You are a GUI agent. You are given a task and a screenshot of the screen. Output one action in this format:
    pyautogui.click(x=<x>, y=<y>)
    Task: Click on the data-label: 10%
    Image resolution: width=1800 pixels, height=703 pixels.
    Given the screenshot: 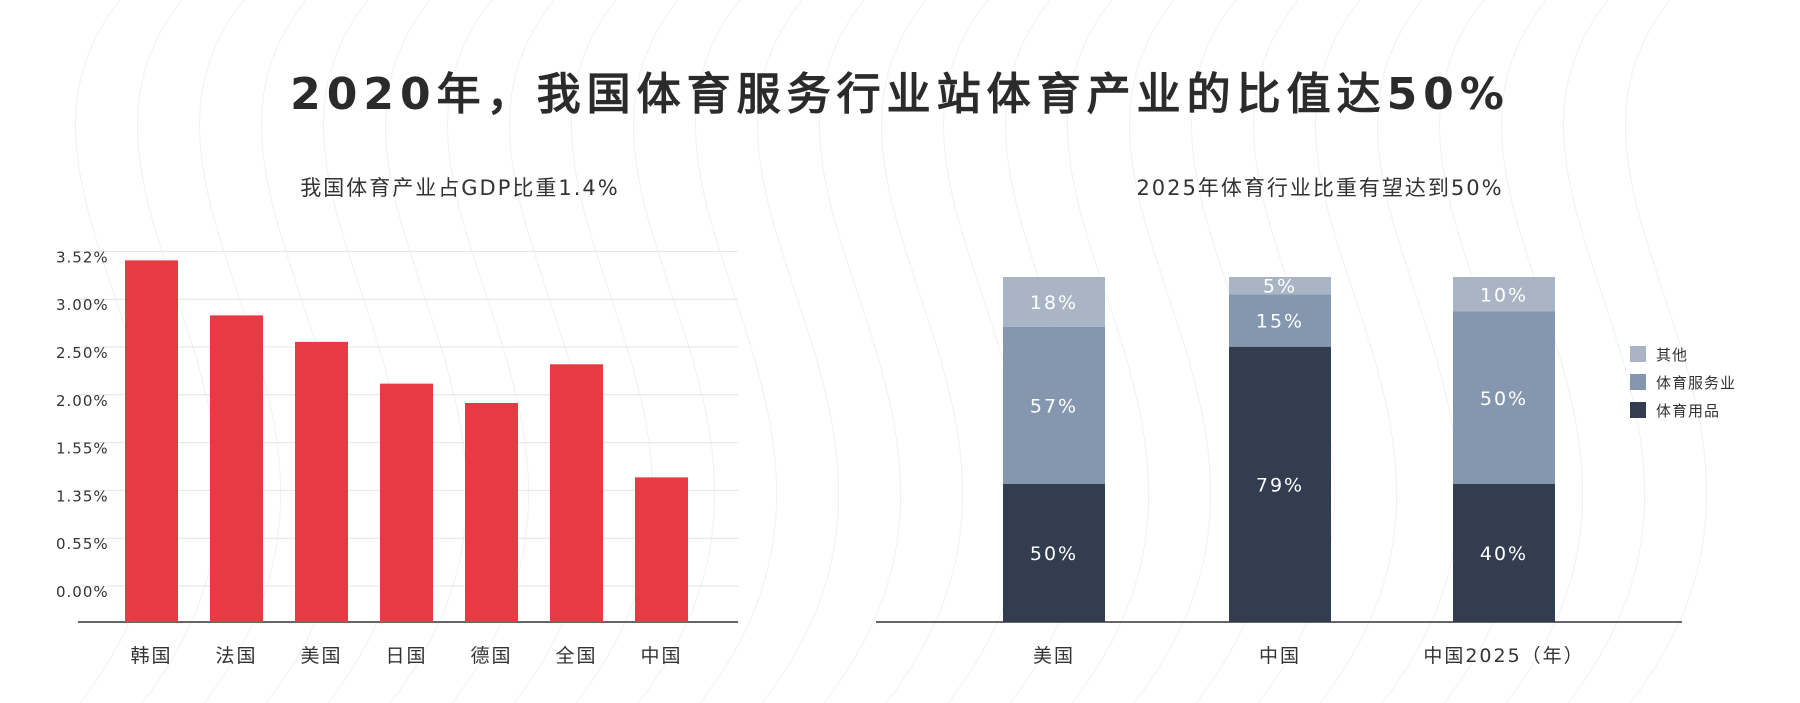 What is the action you would take?
    pyautogui.click(x=1504, y=295)
    